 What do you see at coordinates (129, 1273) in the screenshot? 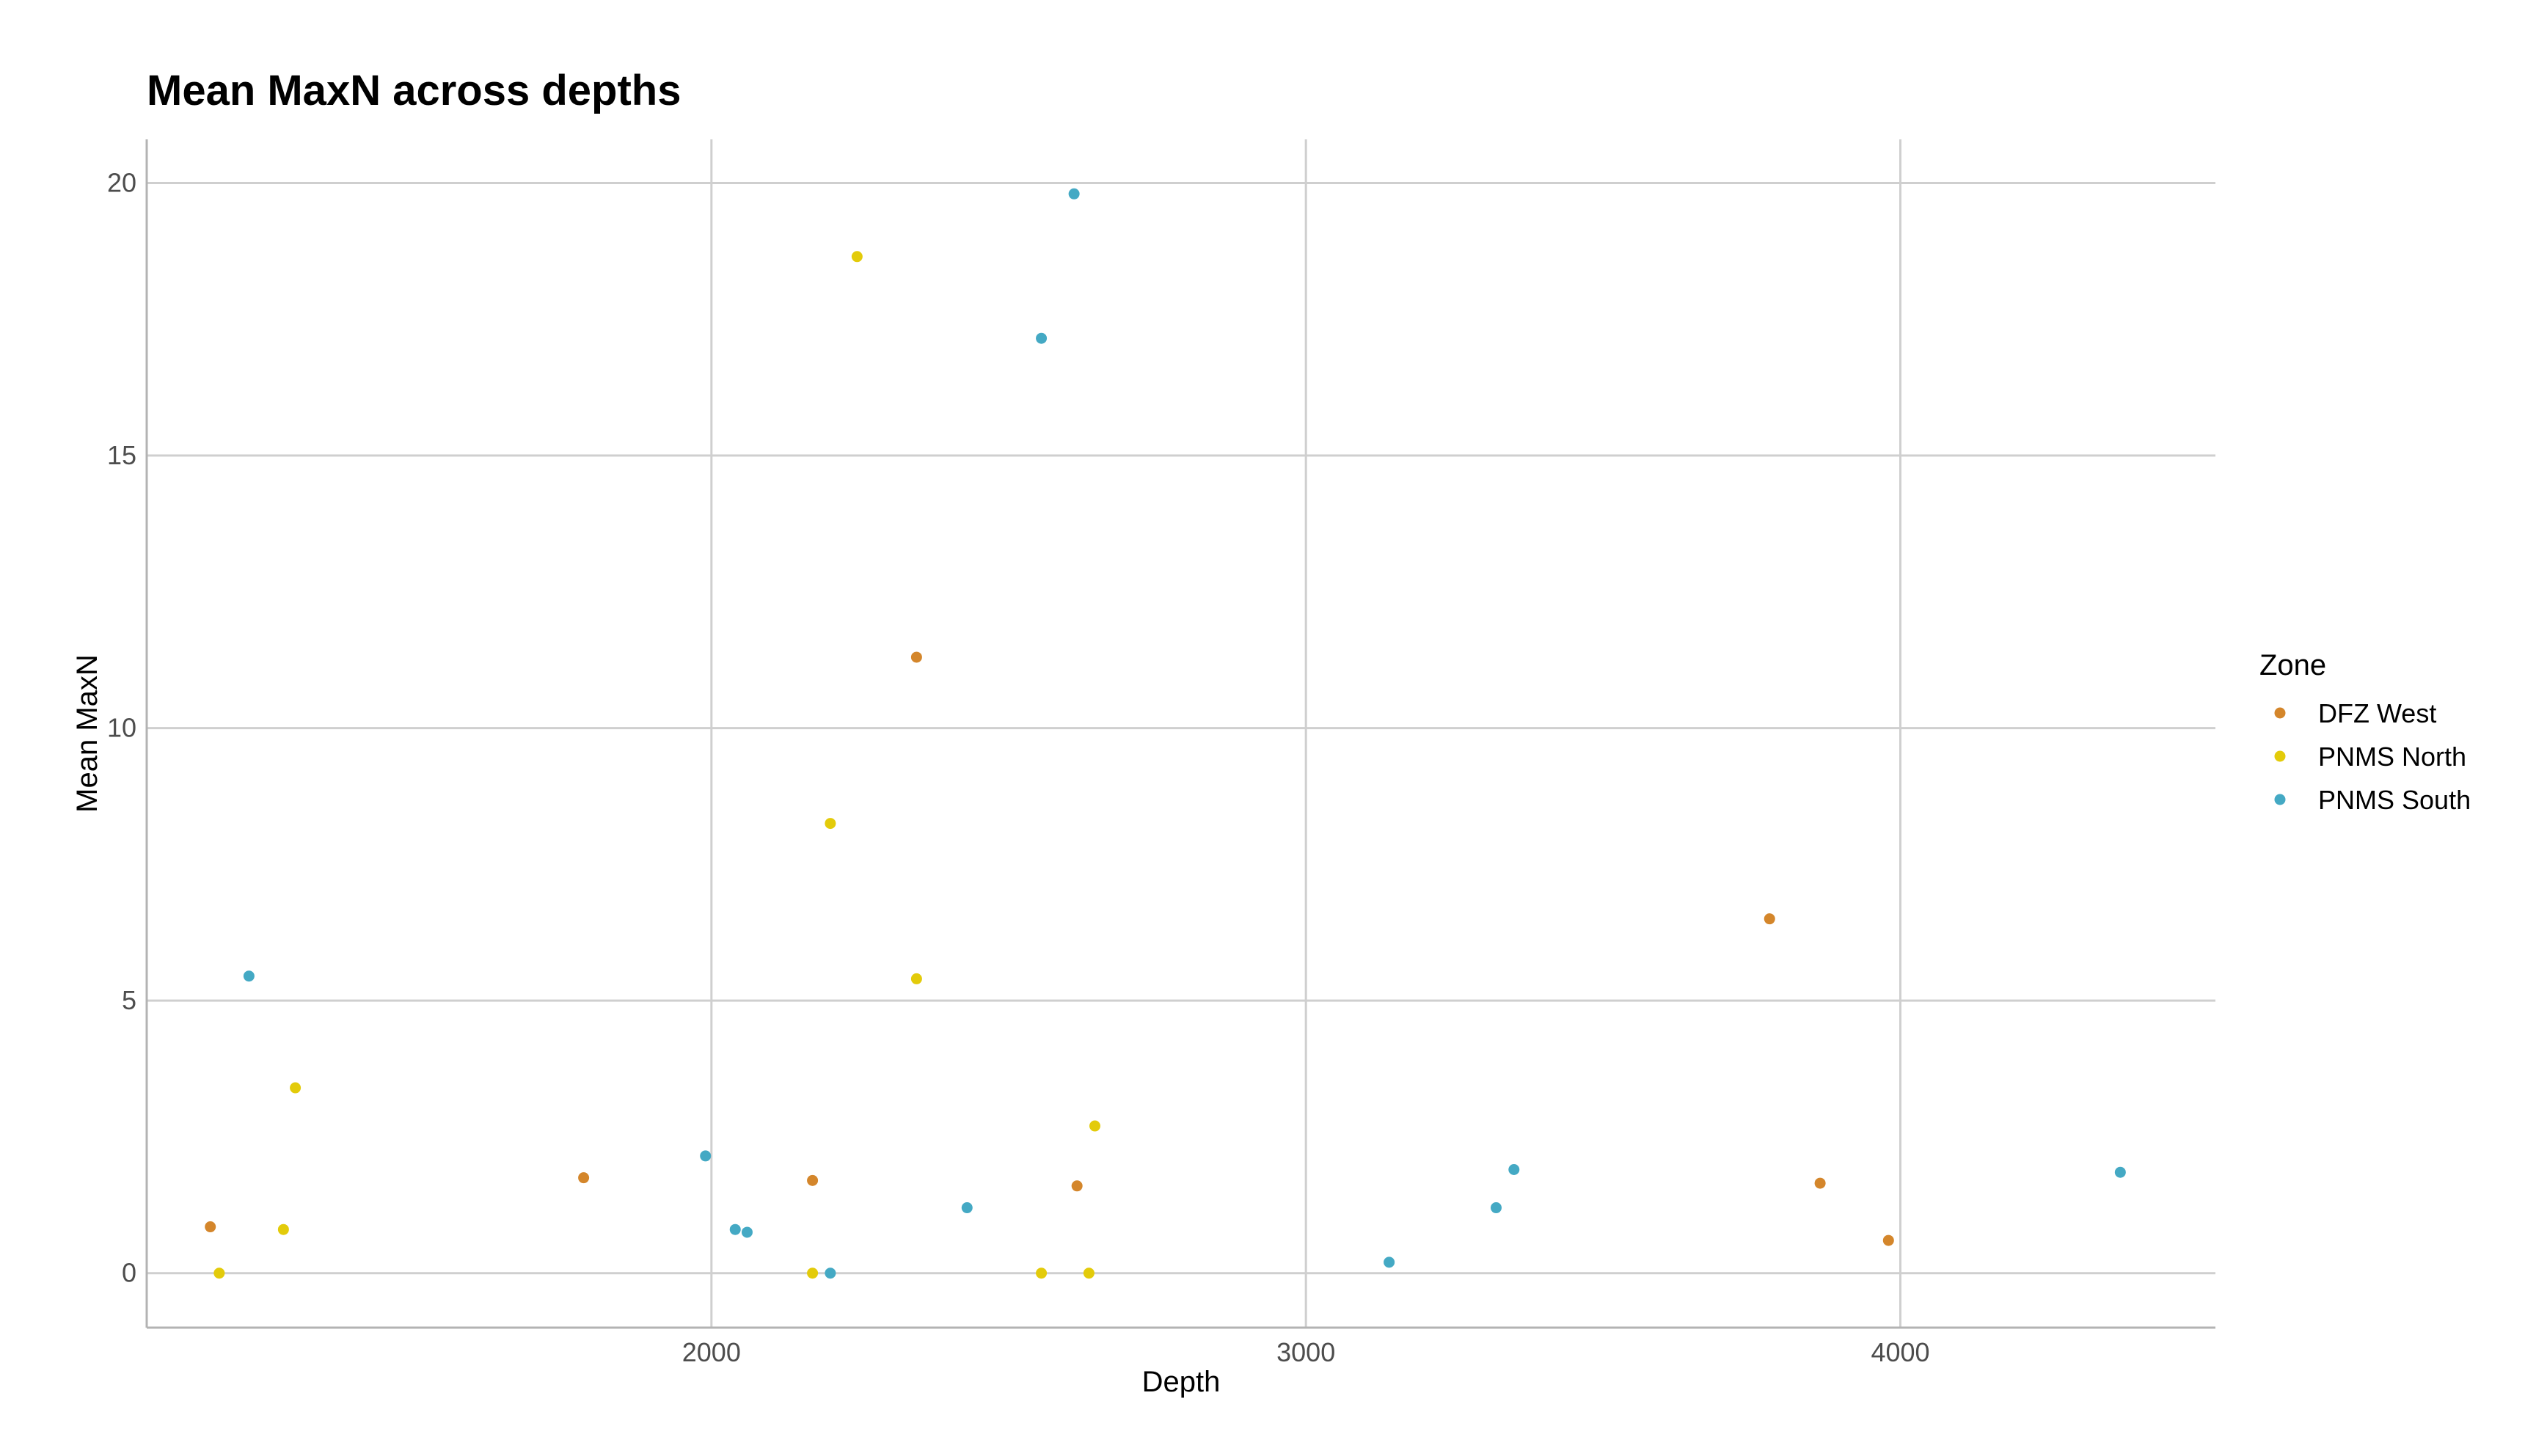
I see `y-tick-label: 0` at bounding box center [129, 1273].